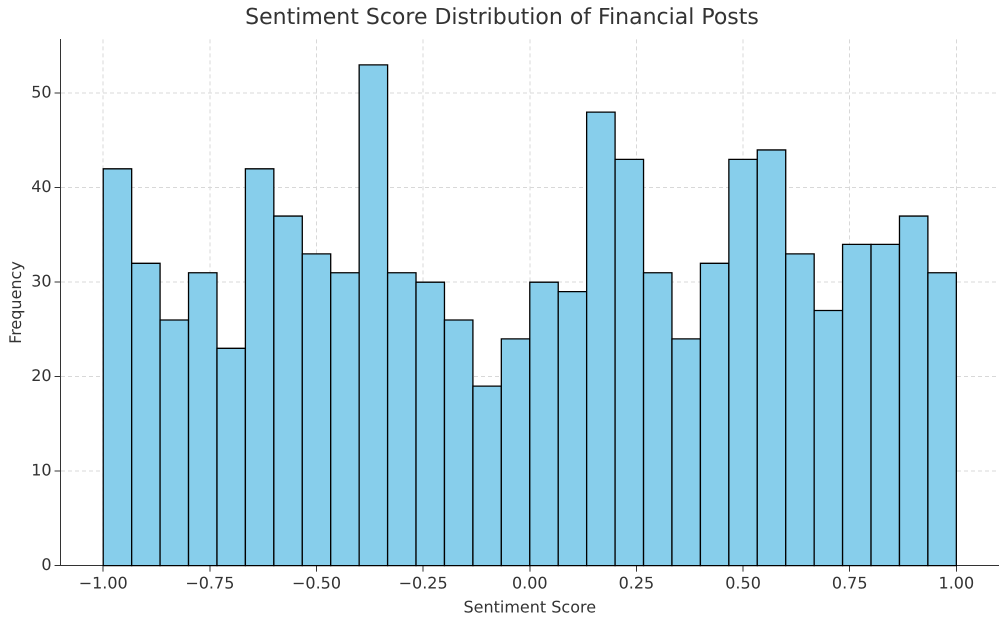 The height and width of the screenshot is (625, 999). I want to click on y-tick-label: 20, so click(41, 375).